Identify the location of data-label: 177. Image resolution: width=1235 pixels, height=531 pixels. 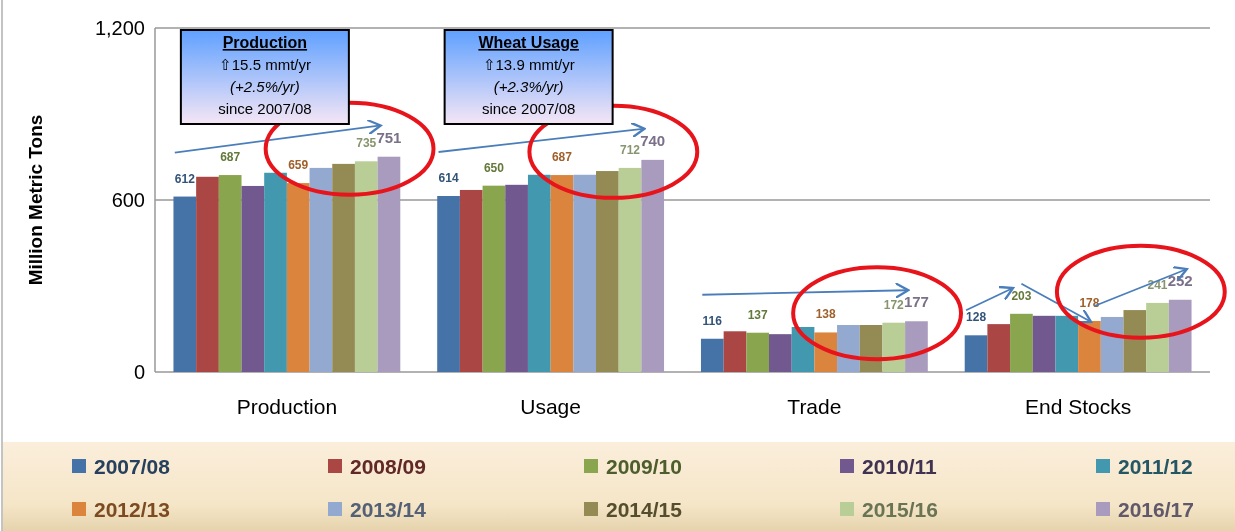
(916, 302).